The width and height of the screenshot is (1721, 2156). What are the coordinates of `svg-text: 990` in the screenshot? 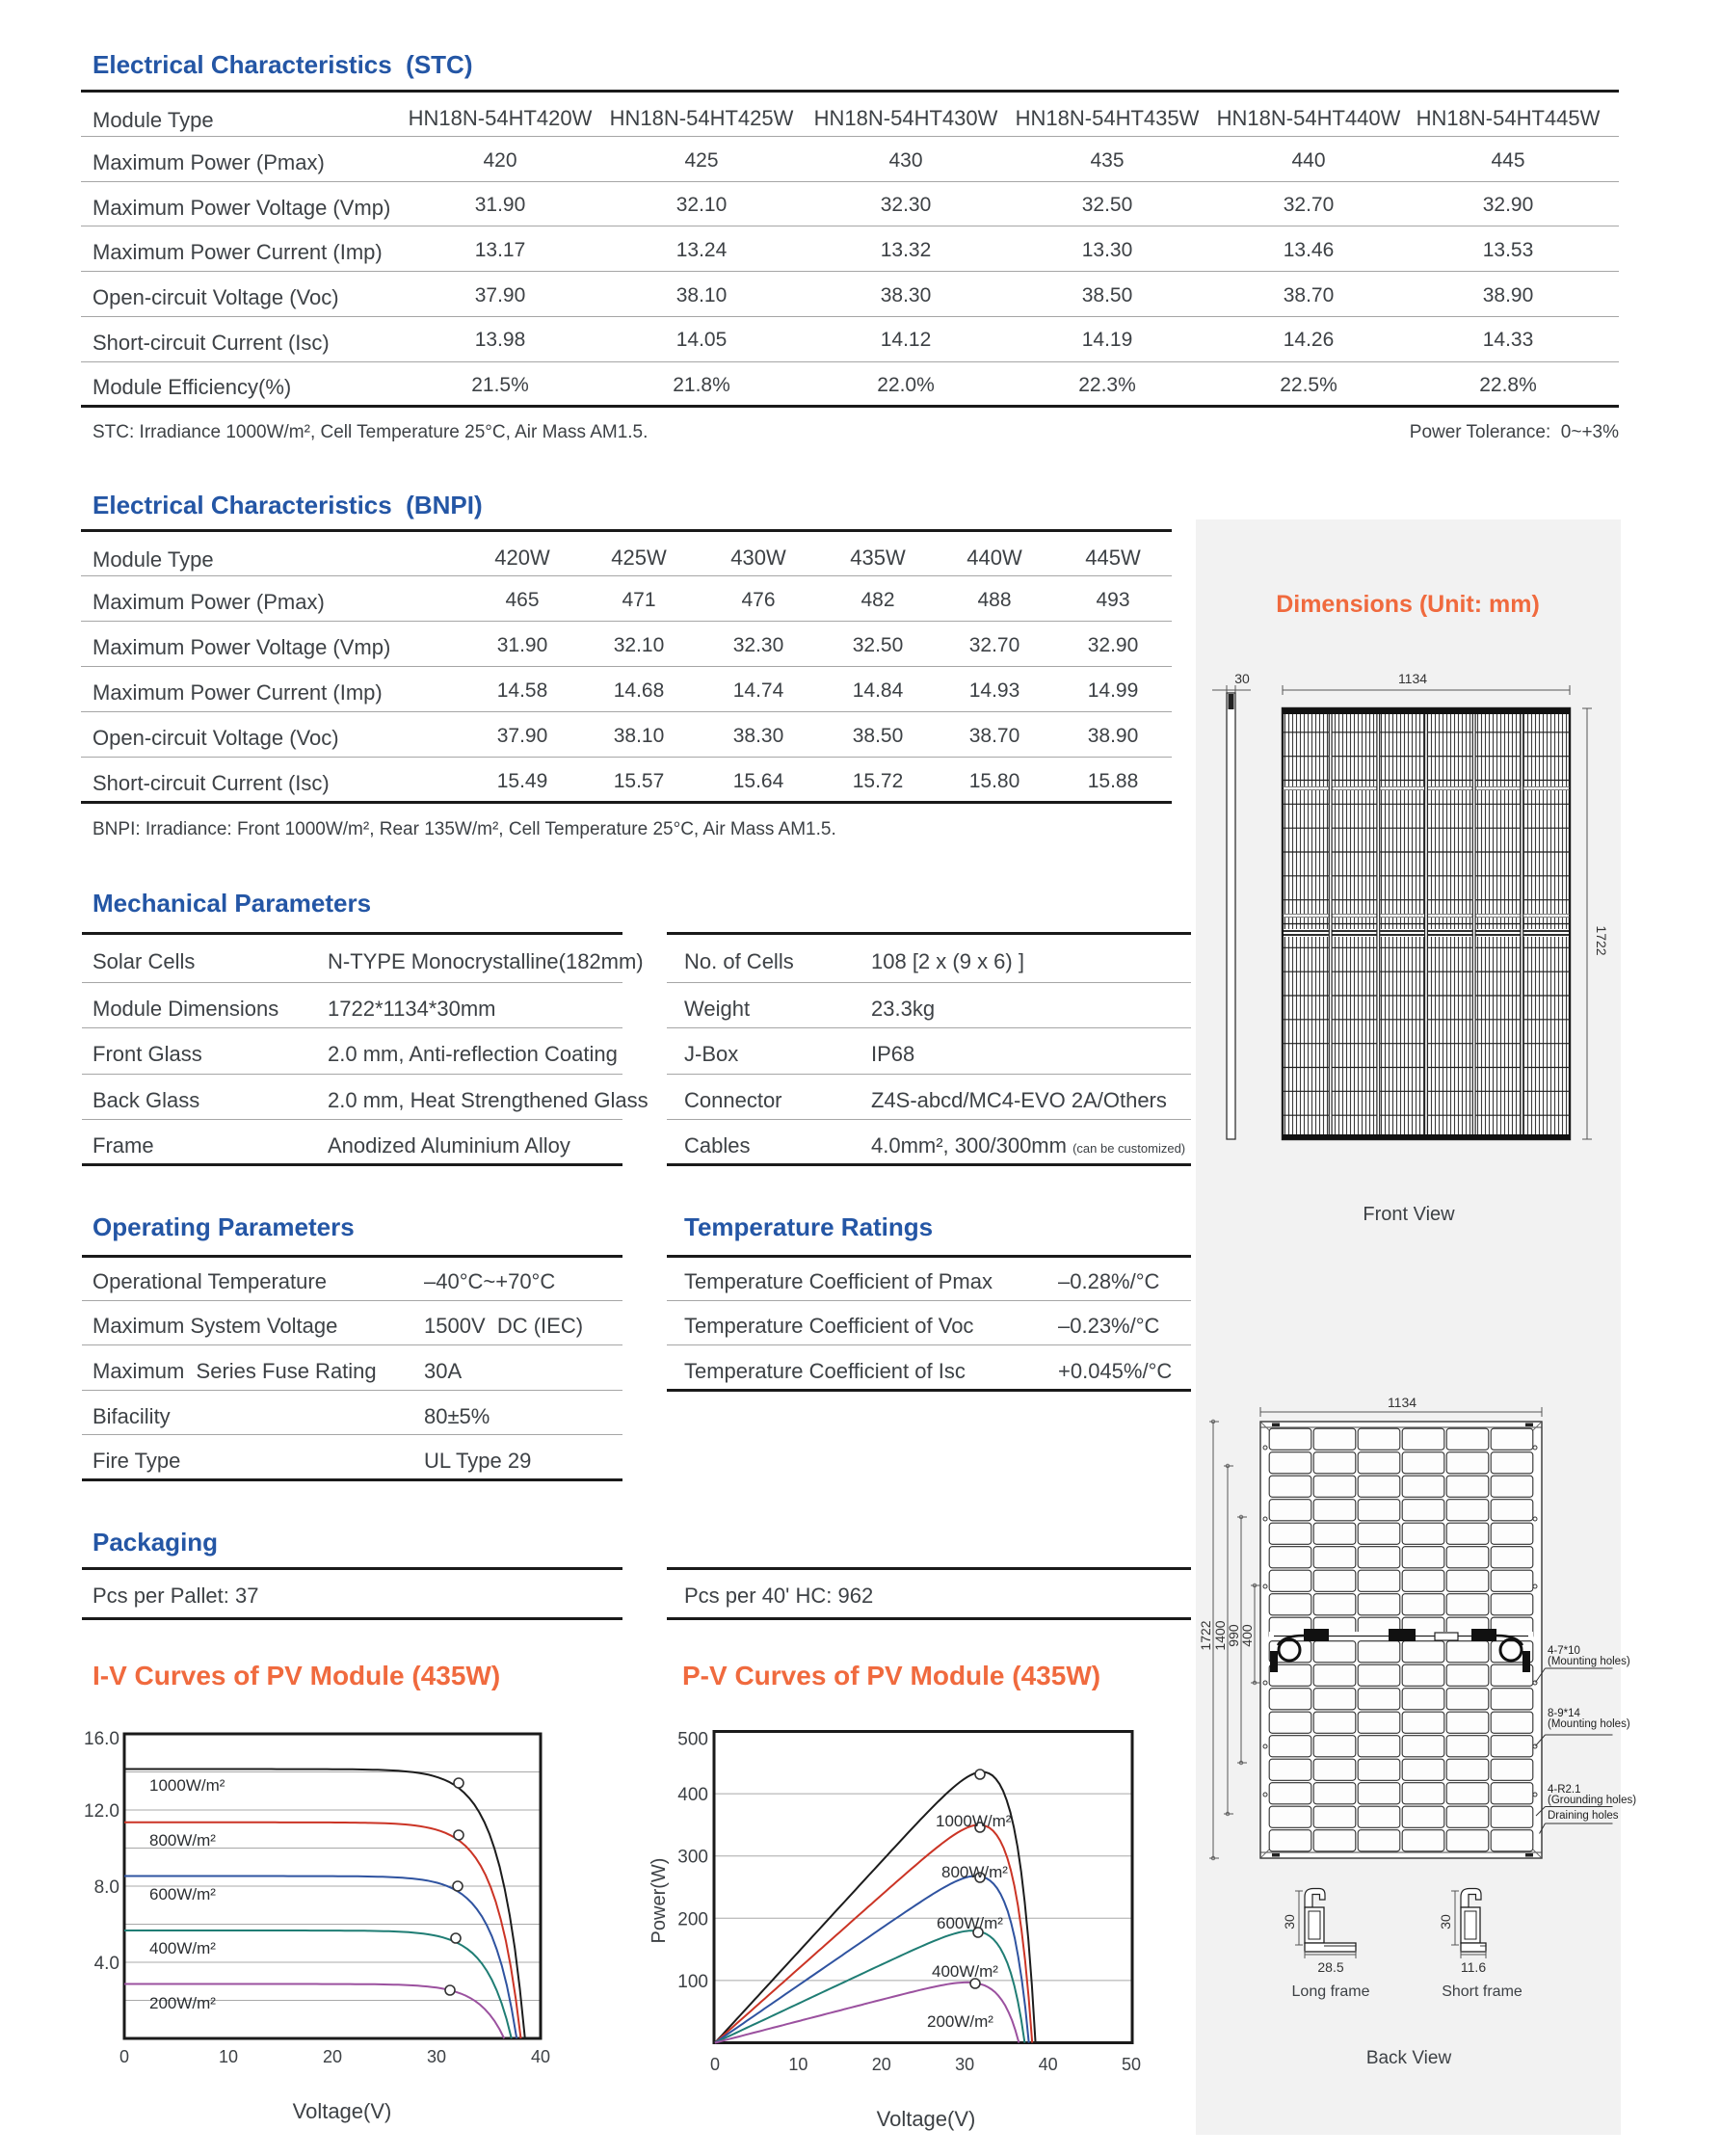 It's located at (1233, 1635).